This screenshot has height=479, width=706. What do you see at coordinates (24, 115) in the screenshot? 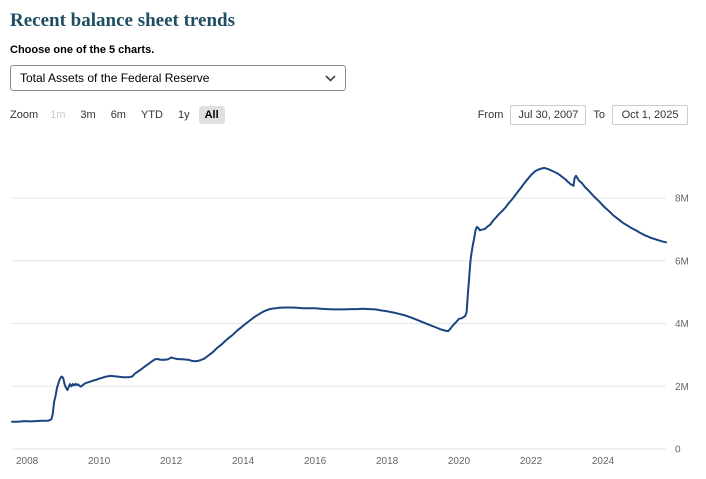
I see `zoom-label: Zoom` at bounding box center [24, 115].